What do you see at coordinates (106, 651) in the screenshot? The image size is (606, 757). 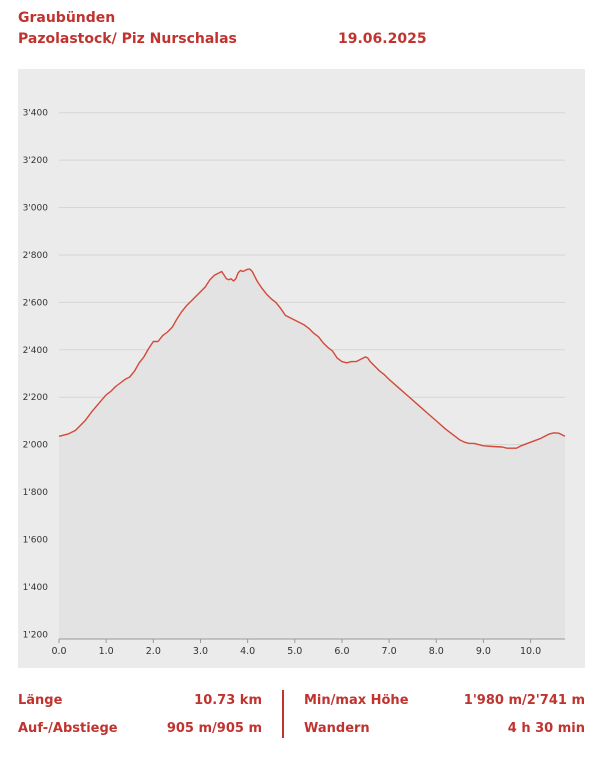 I see `x-tick-label: 1.0` at bounding box center [106, 651].